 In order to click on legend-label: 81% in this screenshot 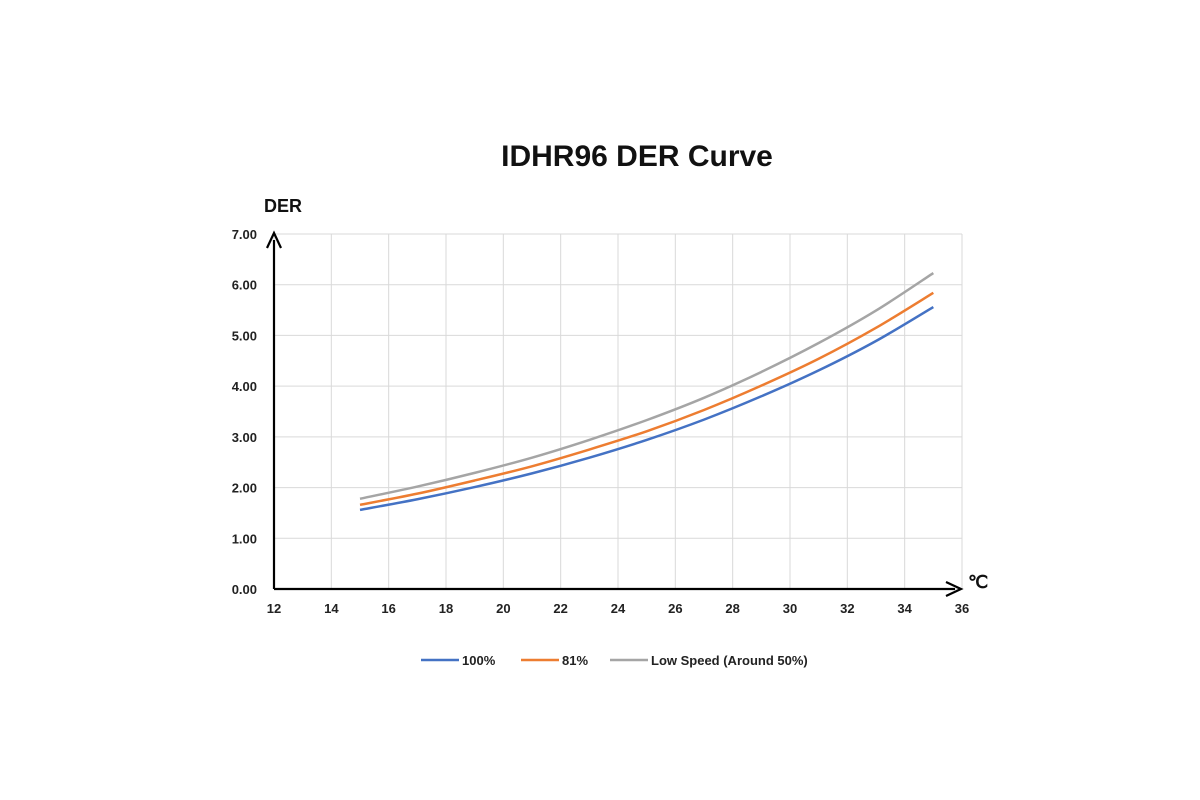, I will do `click(575, 660)`.